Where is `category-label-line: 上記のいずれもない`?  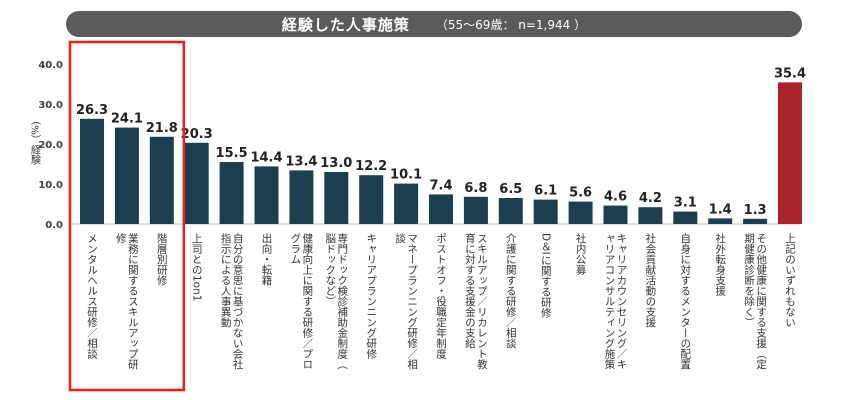 category-label-line: 上記のいずれもない is located at coordinates (790, 280).